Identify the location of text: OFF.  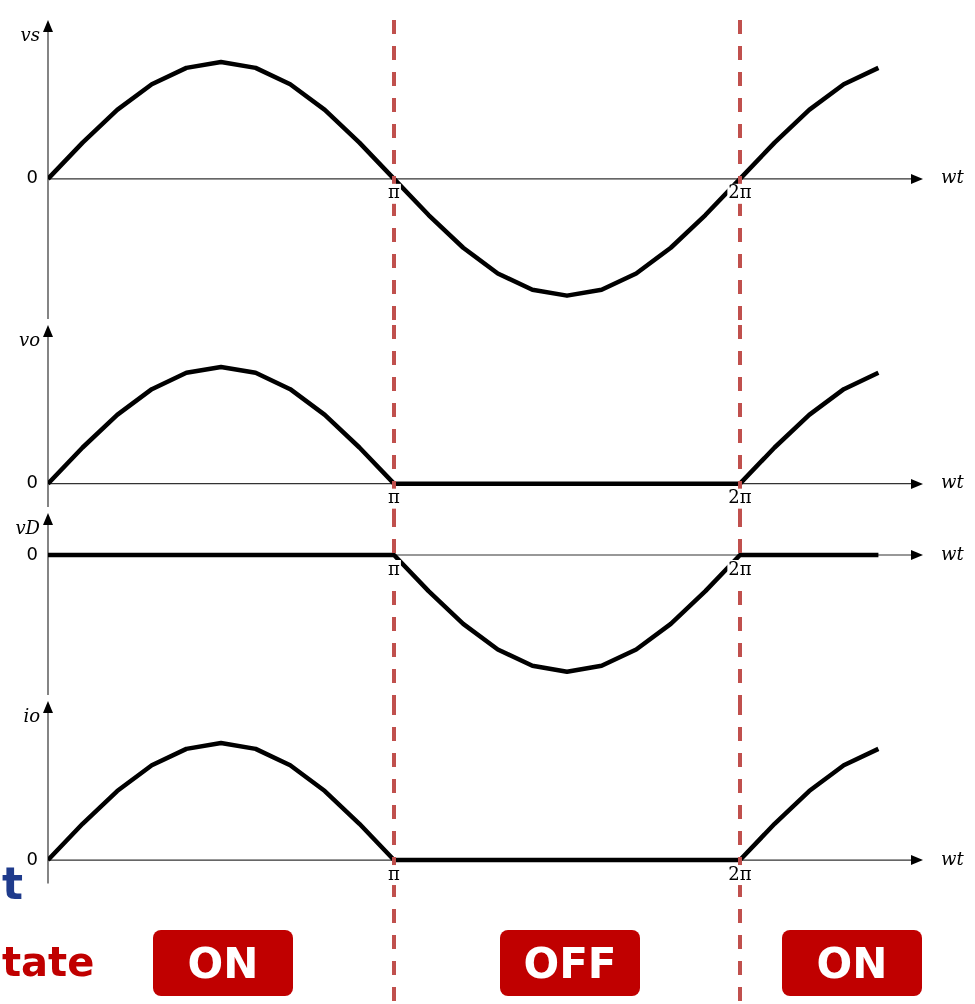
(570, 963).